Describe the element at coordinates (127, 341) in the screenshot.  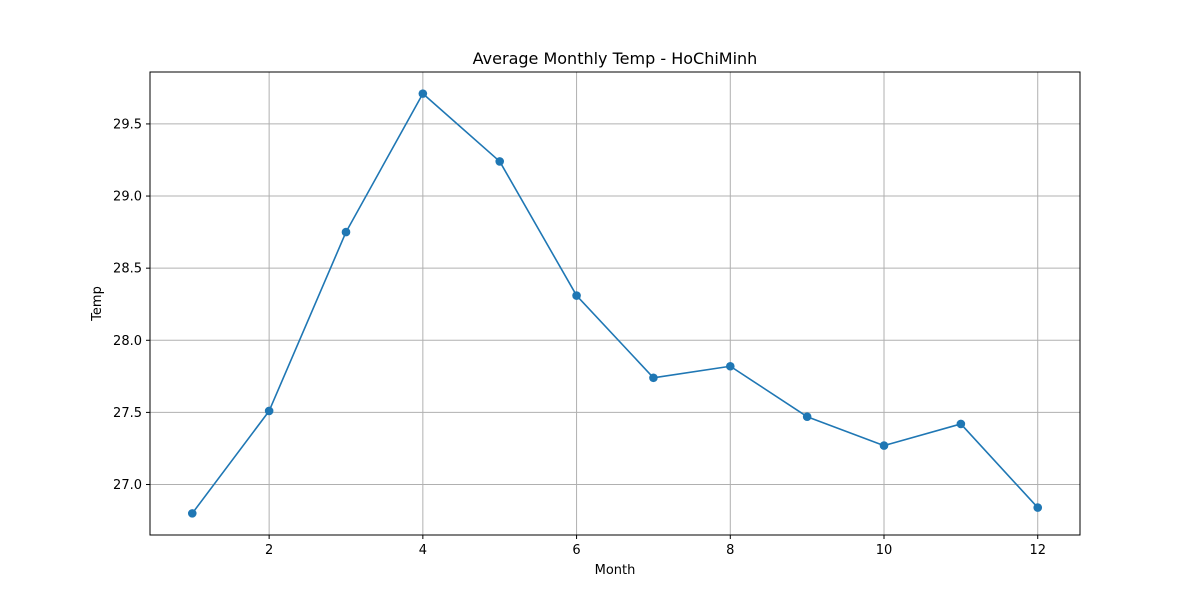
I see `y-tick-label: 28.0` at that location.